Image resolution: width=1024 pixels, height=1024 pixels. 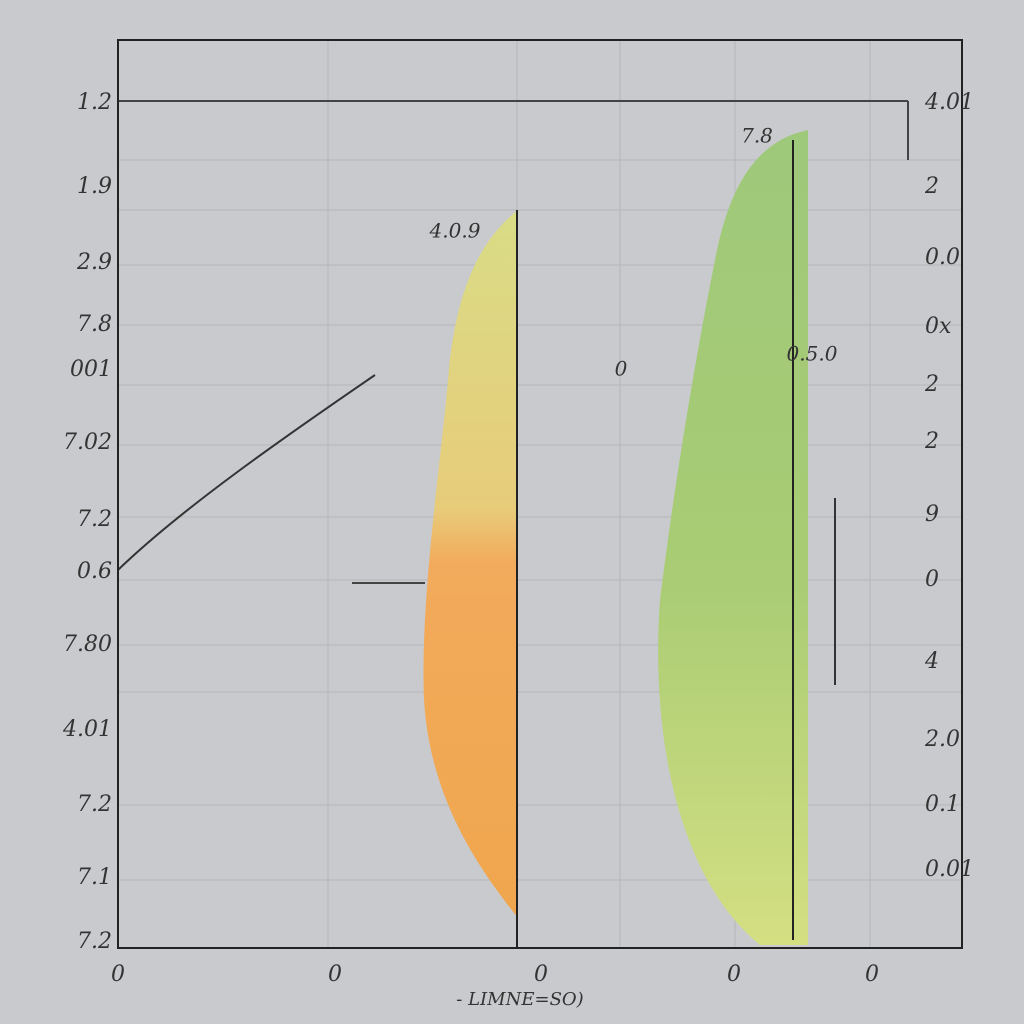 I want to click on annotation: 4.0.9, so click(x=455, y=231).